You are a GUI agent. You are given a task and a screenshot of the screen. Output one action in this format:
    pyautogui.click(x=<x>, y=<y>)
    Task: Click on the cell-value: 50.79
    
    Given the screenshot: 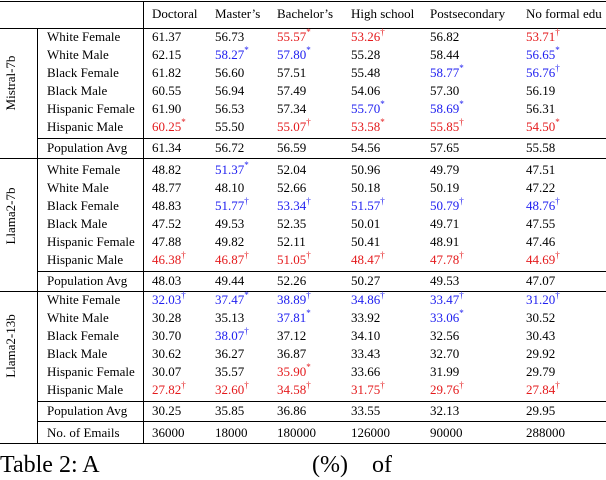 What is the action you would take?
    pyautogui.click(x=445, y=205)
    